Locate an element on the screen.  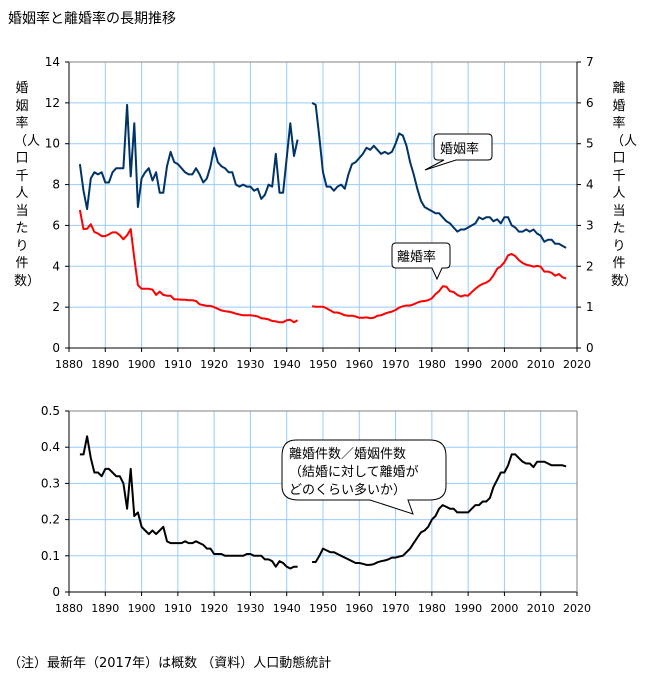
top-x-tick-label: 1980 is located at coordinates (432, 364).